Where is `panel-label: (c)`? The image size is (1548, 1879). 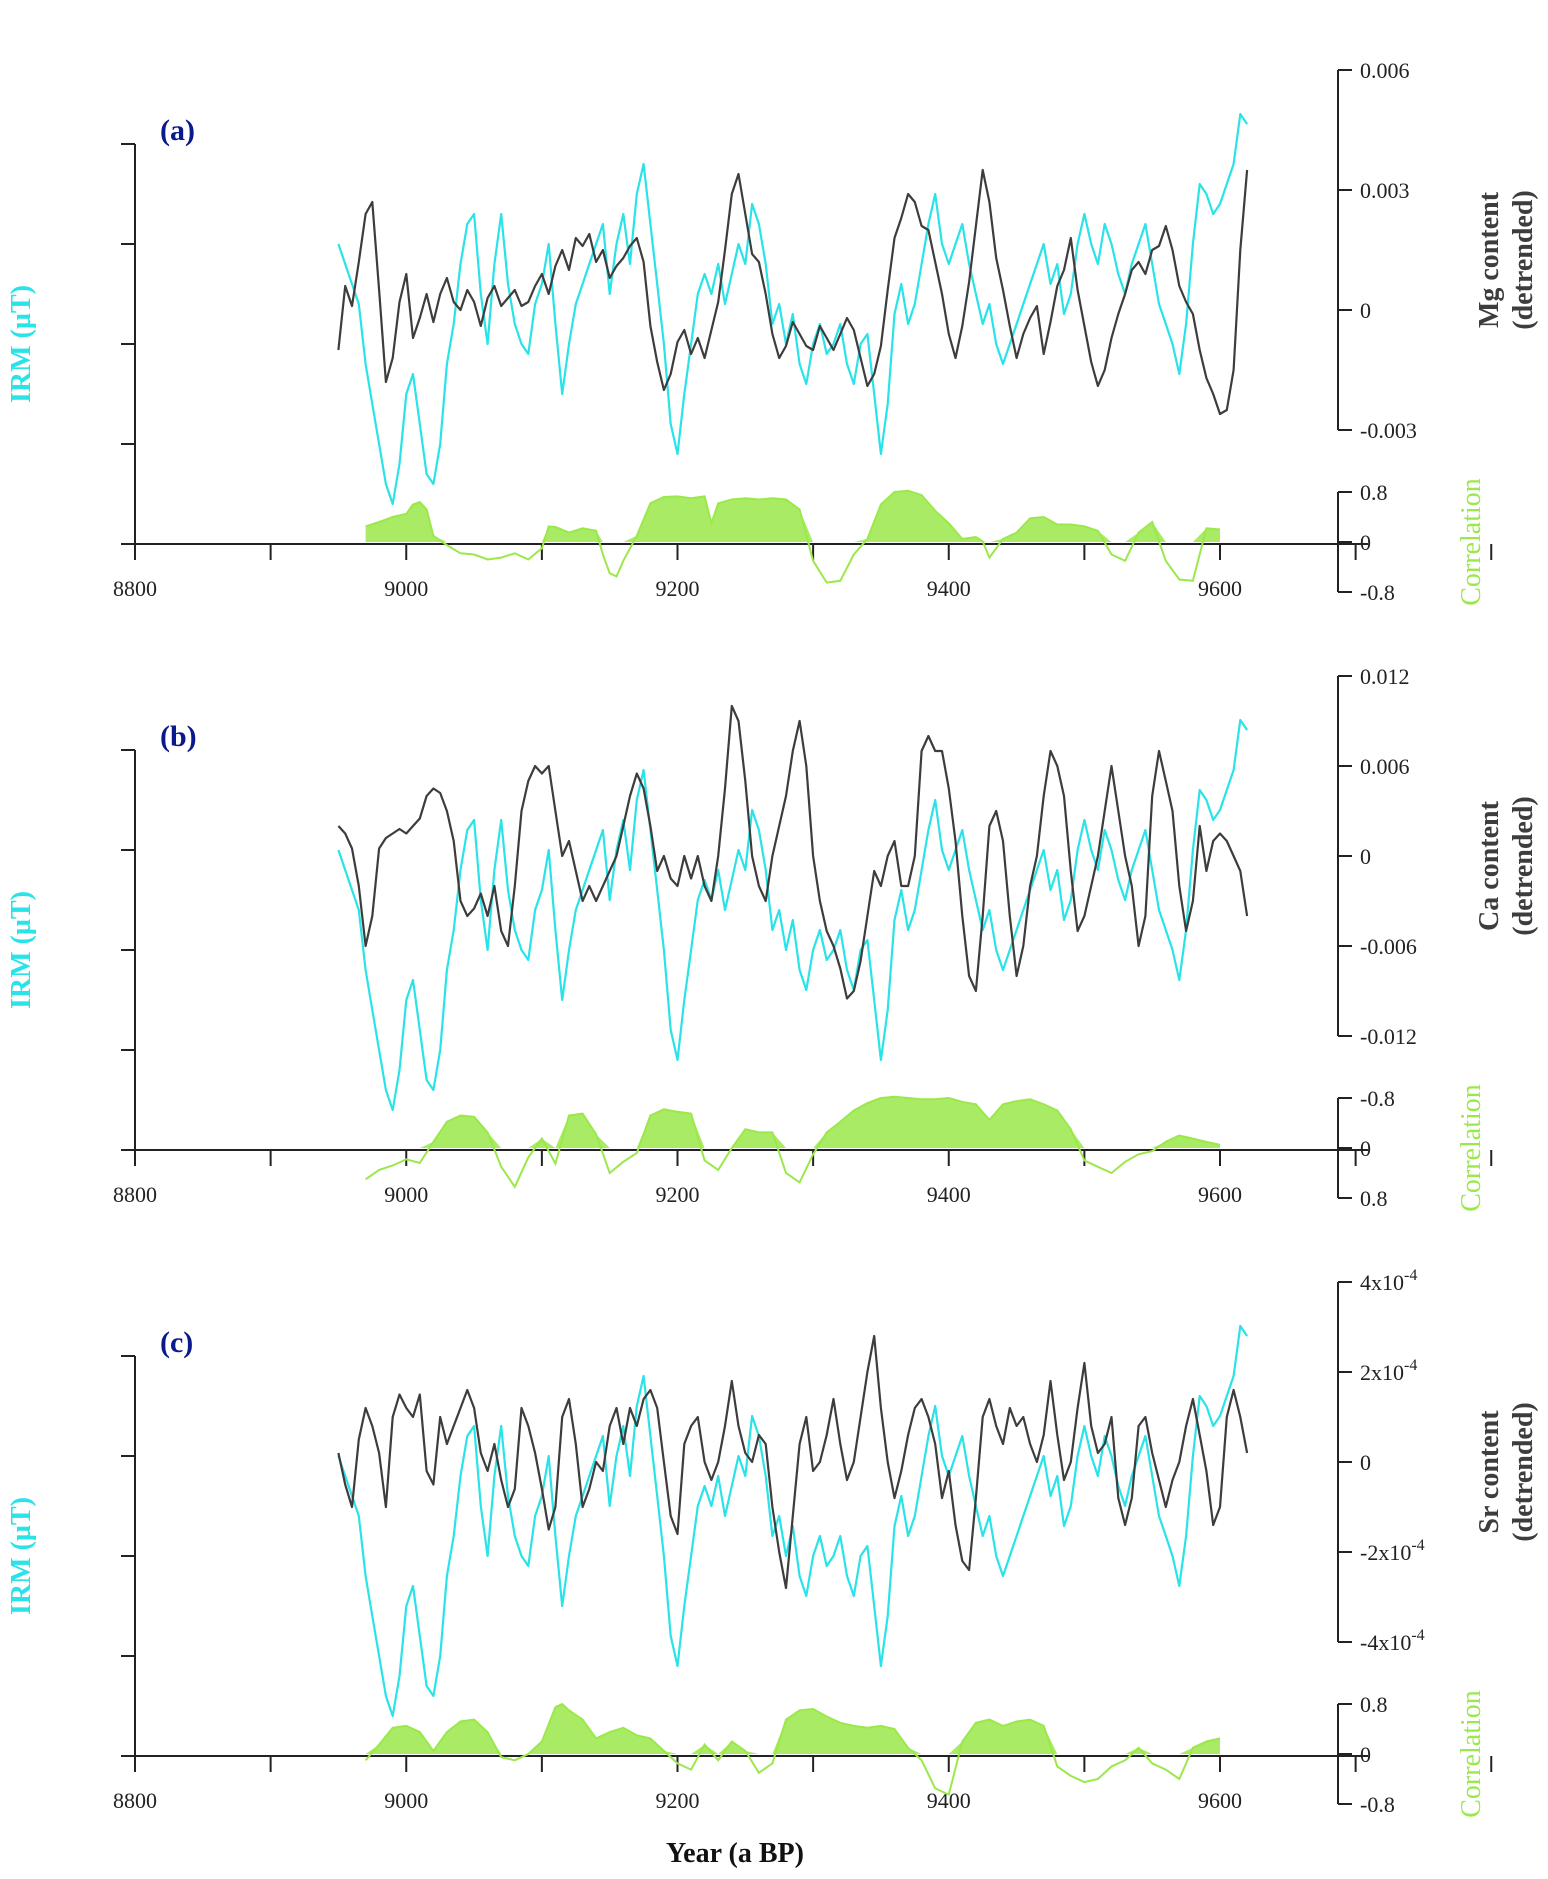
panel-label: (c) is located at coordinates (176, 1342).